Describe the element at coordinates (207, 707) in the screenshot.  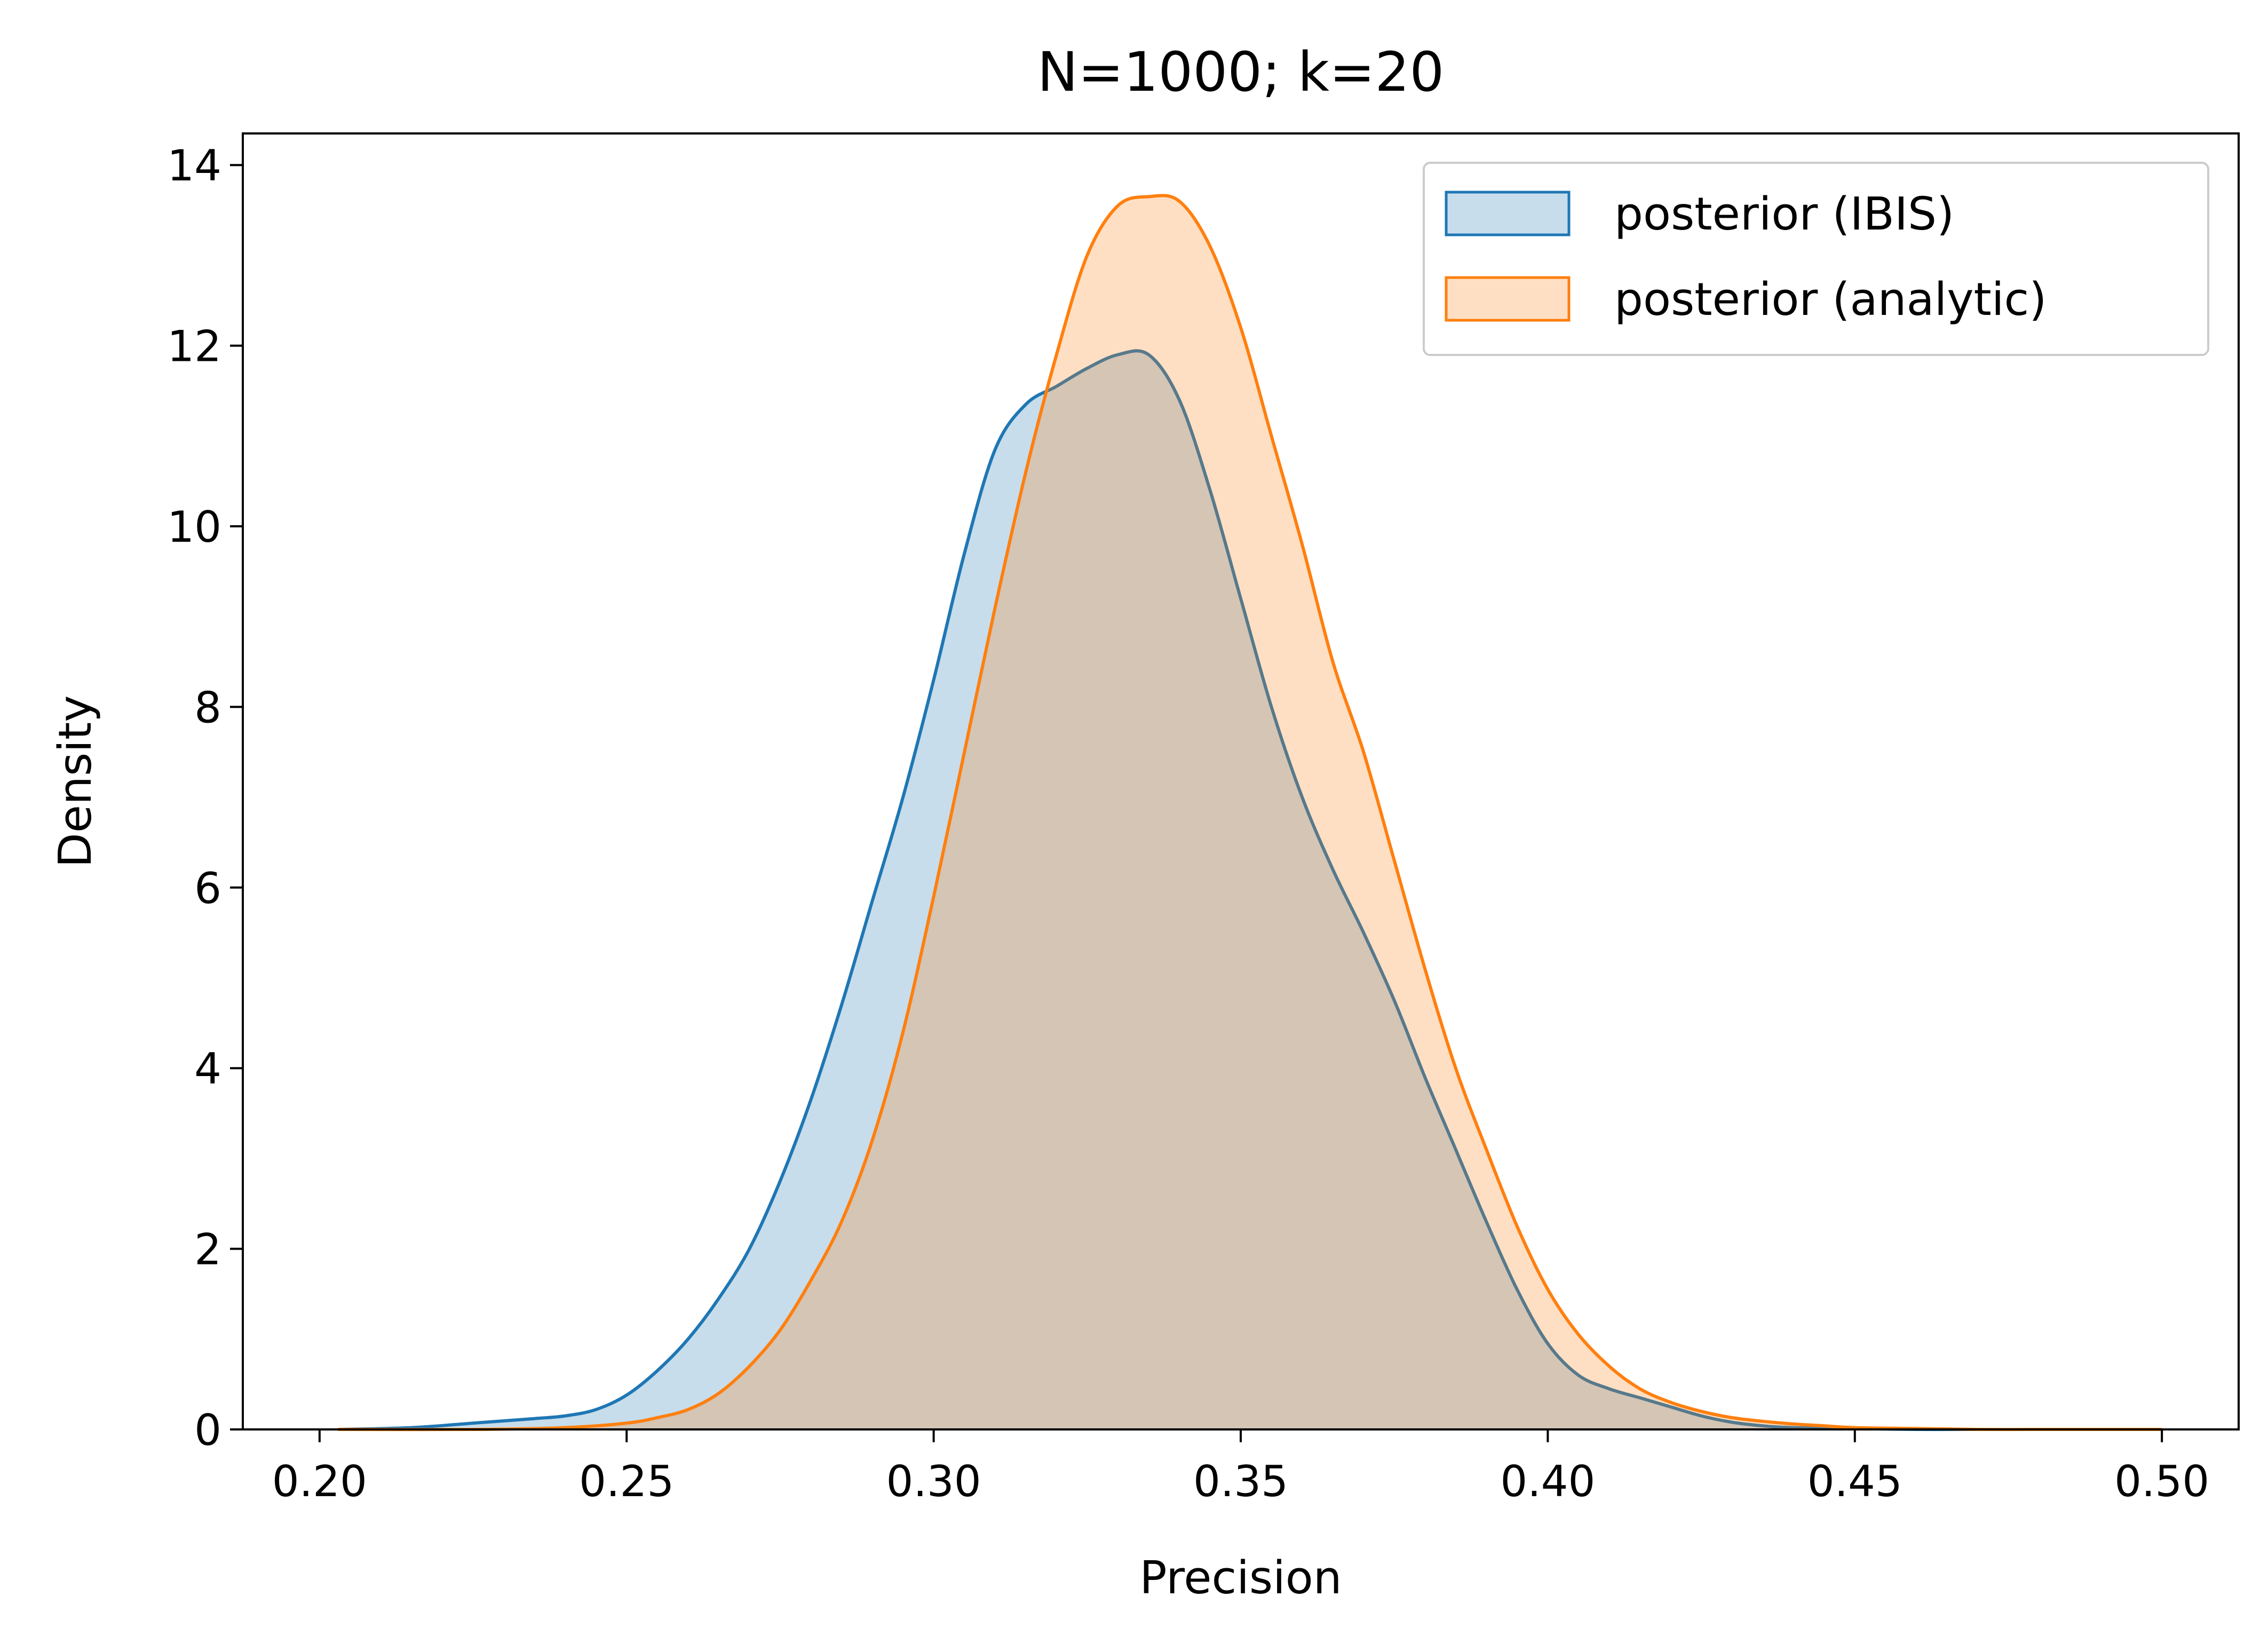
I see `y-tick-label: 8` at that location.